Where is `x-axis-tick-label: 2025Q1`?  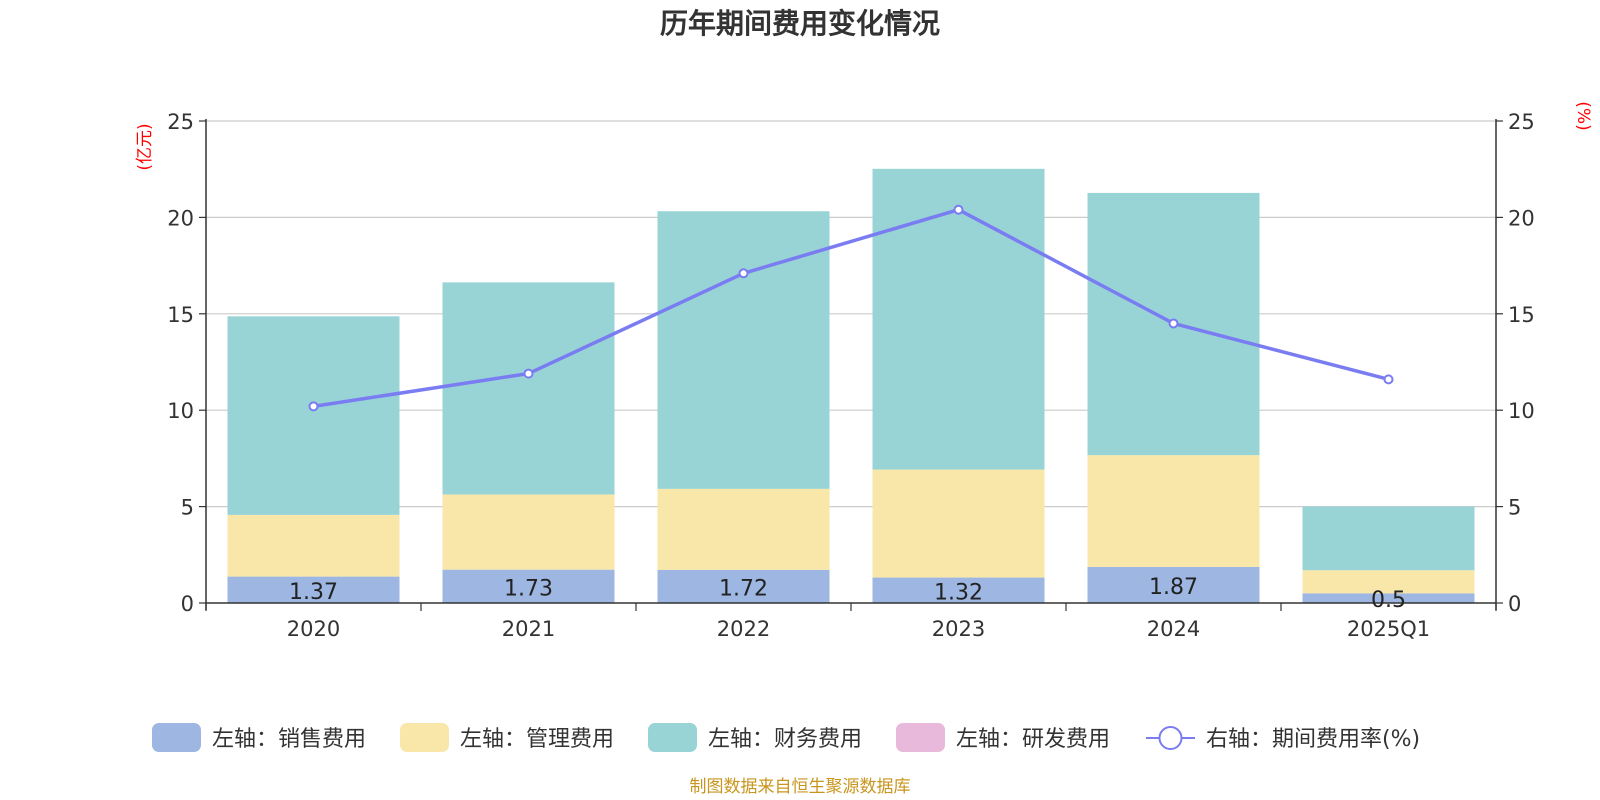 x-axis-tick-label: 2025Q1 is located at coordinates (1388, 629).